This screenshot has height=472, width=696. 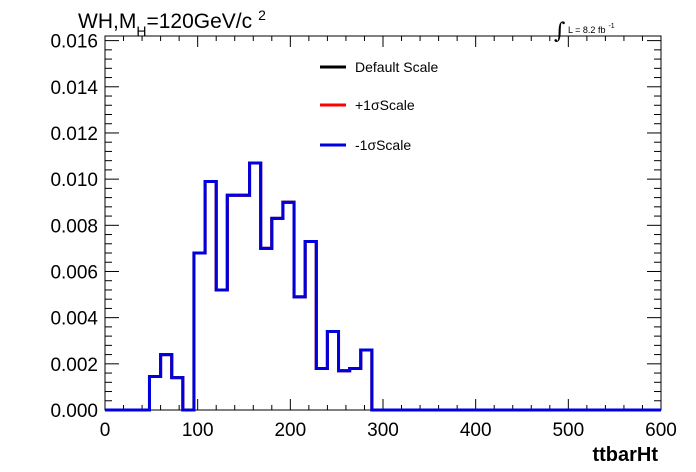 What do you see at coordinates (396, 67) in the screenshot?
I see `legend-label: Default Scale` at bounding box center [396, 67].